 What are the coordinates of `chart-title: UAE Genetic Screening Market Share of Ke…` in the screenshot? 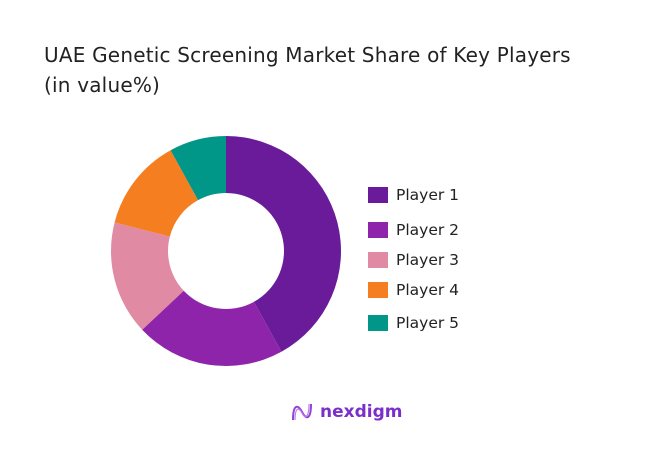 It's located at (307, 70).